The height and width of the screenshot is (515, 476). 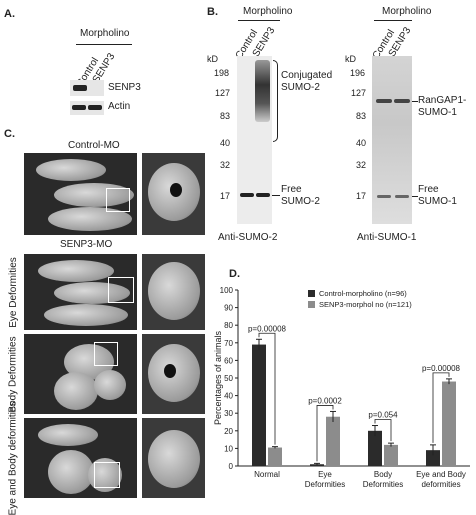 What do you see at coordinates (234, 274) in the screenshot?
I see `panel-d-letter: D.` at bounding box center [234, 274].